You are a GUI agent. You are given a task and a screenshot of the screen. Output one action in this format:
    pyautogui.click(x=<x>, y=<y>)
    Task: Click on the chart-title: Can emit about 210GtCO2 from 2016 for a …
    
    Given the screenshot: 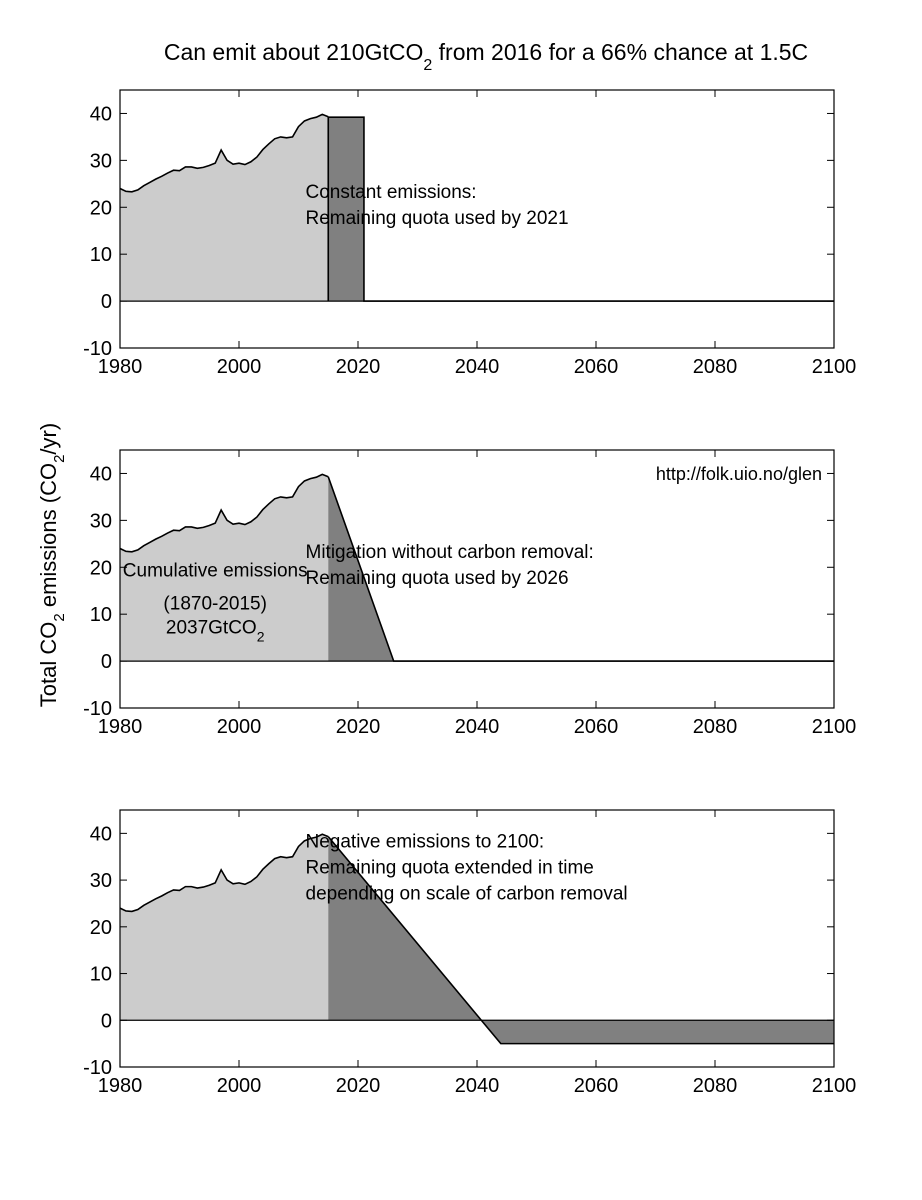 What is the action you would take?
    pyautogui.click(x=486, y=56)
    